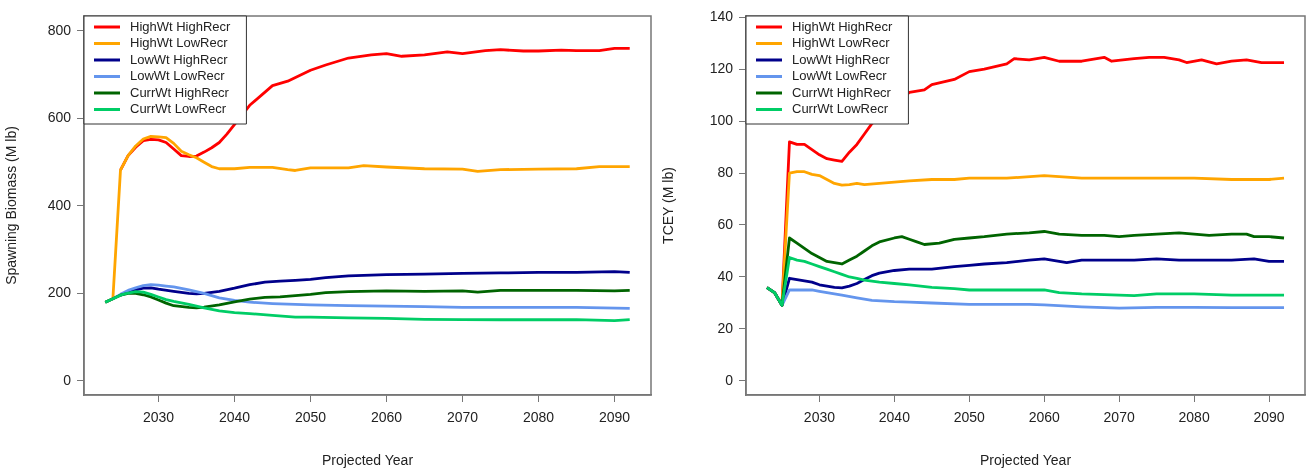 The height and width of the screenshot is (474, 1315). I want to click on y-tick-label: 200, so click(59, 292).